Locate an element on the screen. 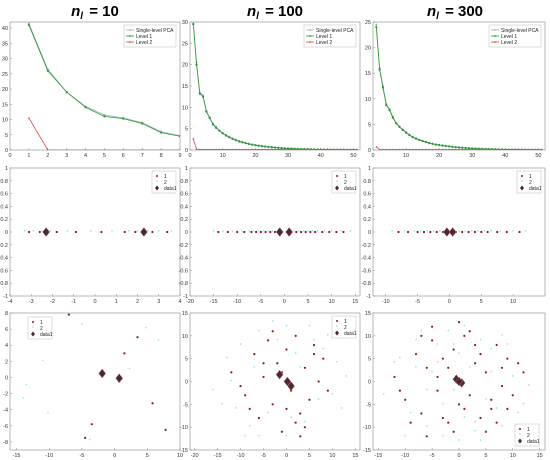  x-tick-label: 40 is located at coordinates (321, 156).